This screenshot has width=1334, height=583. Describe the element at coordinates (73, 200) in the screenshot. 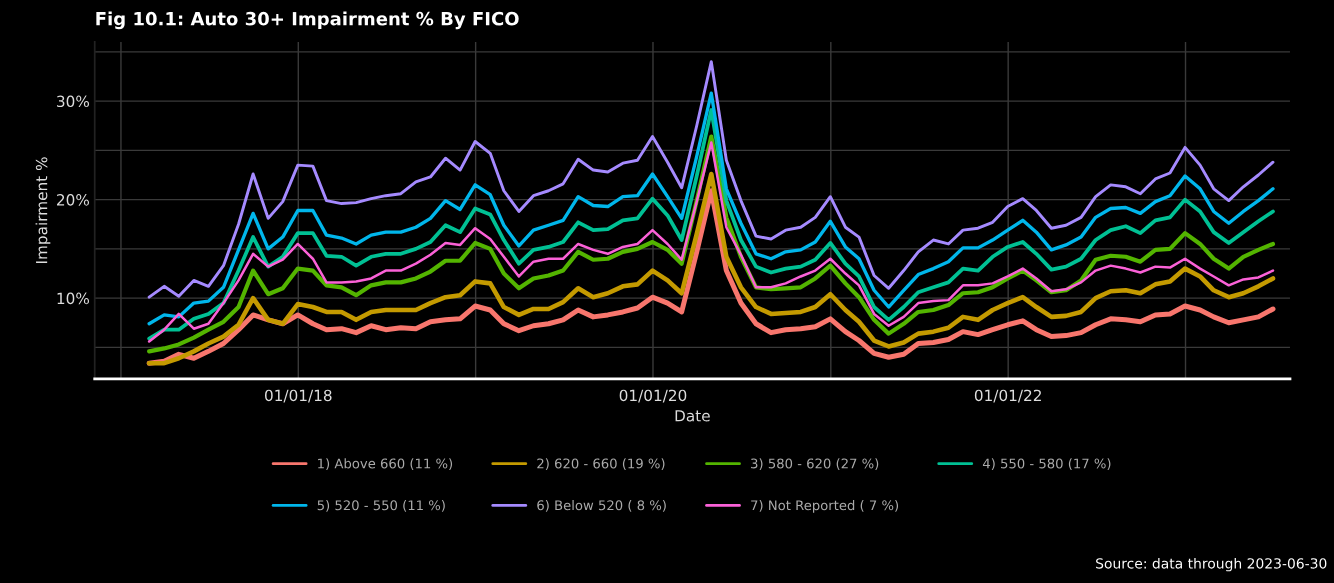

I see `y-tick-label: 20%` at that location.